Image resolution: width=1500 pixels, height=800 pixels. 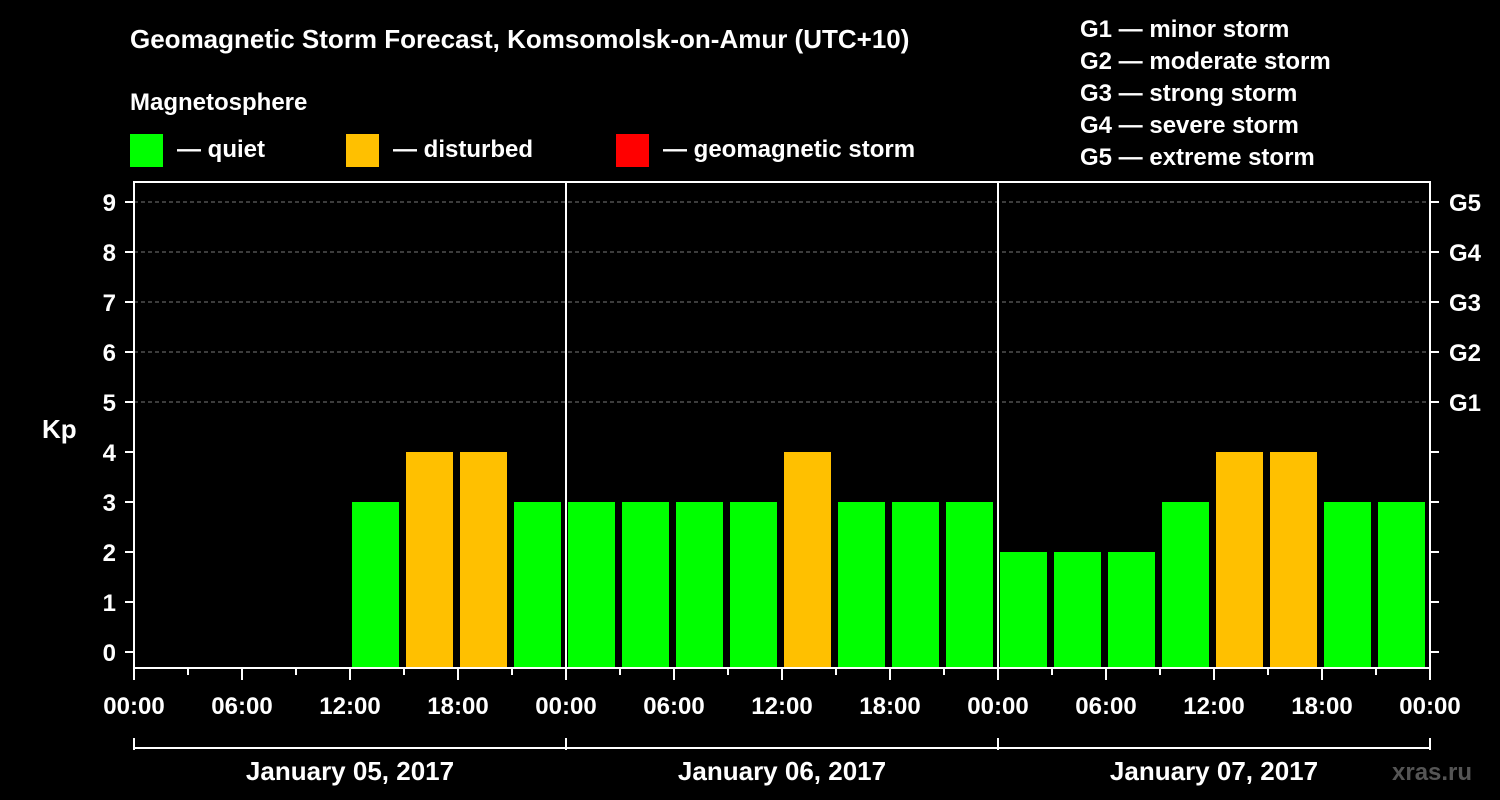 I want to click on y-tick-label-3: 3, so click(x=109, y=503).